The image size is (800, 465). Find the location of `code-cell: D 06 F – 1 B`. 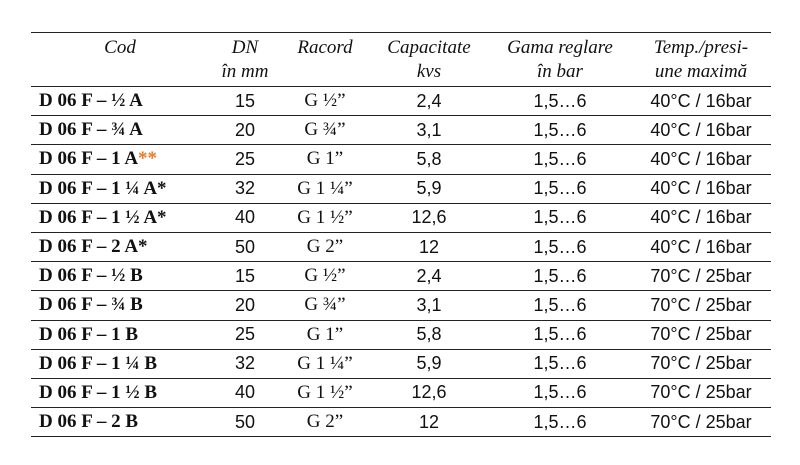

code-cell: D 06 F – 1 B is located at coordinates (120, 335).